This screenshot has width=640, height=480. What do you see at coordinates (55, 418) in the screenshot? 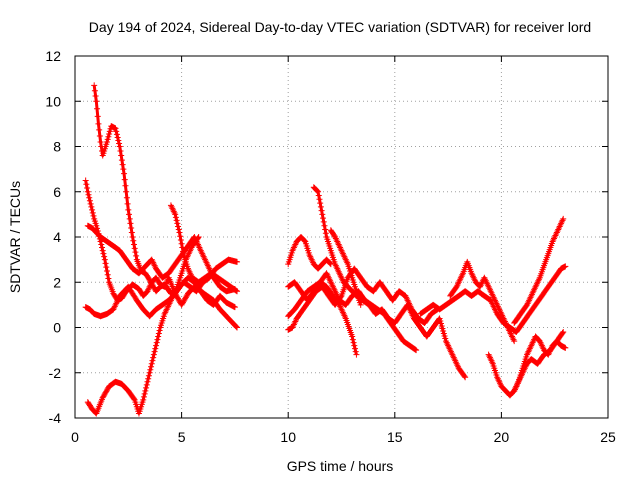
I see `y-tick-label: -4` at bounding box center [55, 418].